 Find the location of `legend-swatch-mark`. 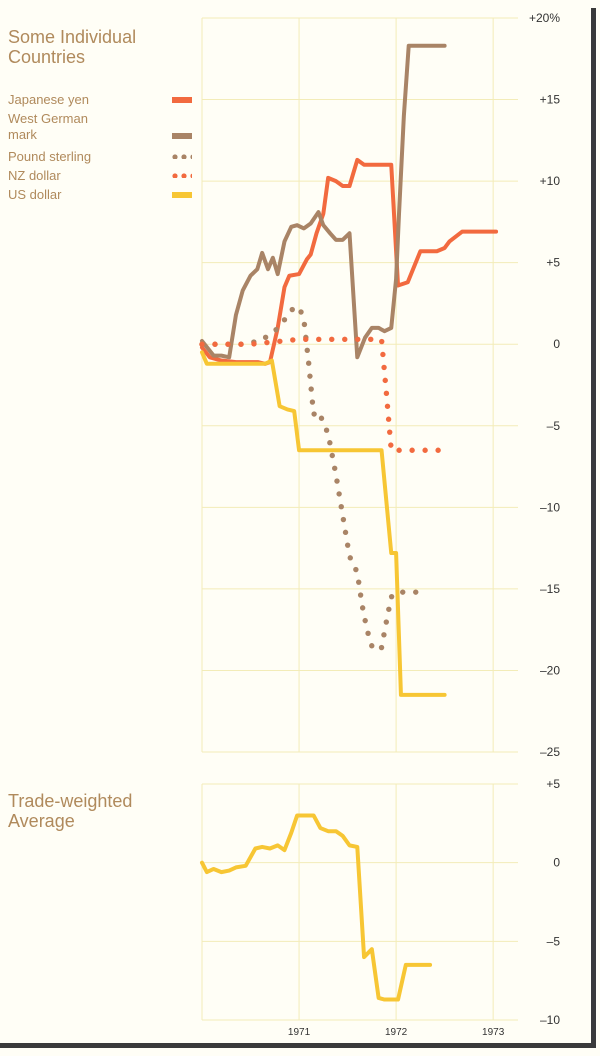

legend-swatch-mark is located at coordinates (182, 136).